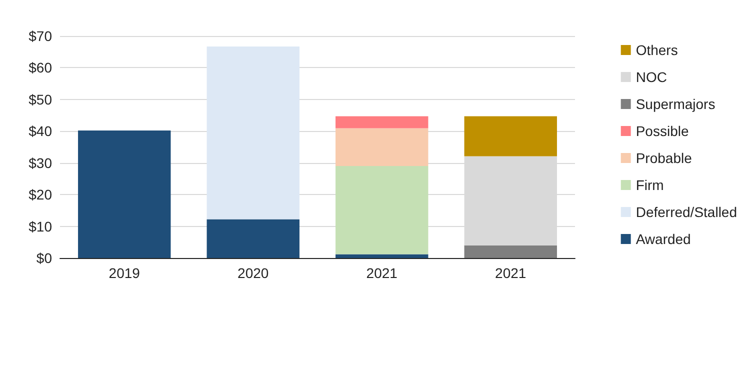  What do you see at coordinates (40, 36) in the screenshot?
I see `y-tick-label: $70` at bounding box center [40, 36].